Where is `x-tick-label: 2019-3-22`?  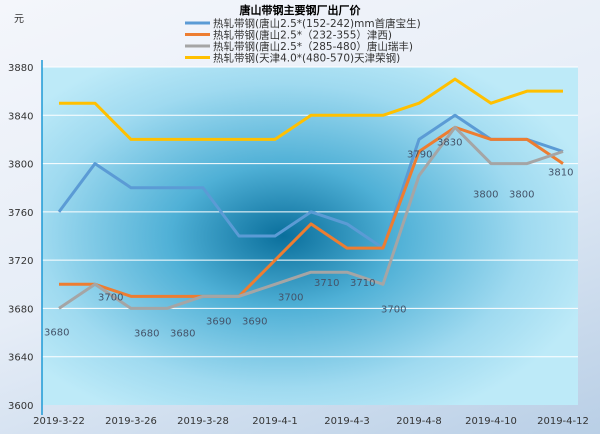
x-tick-label: 2019-3-22 is located at coordinates (59, 421).